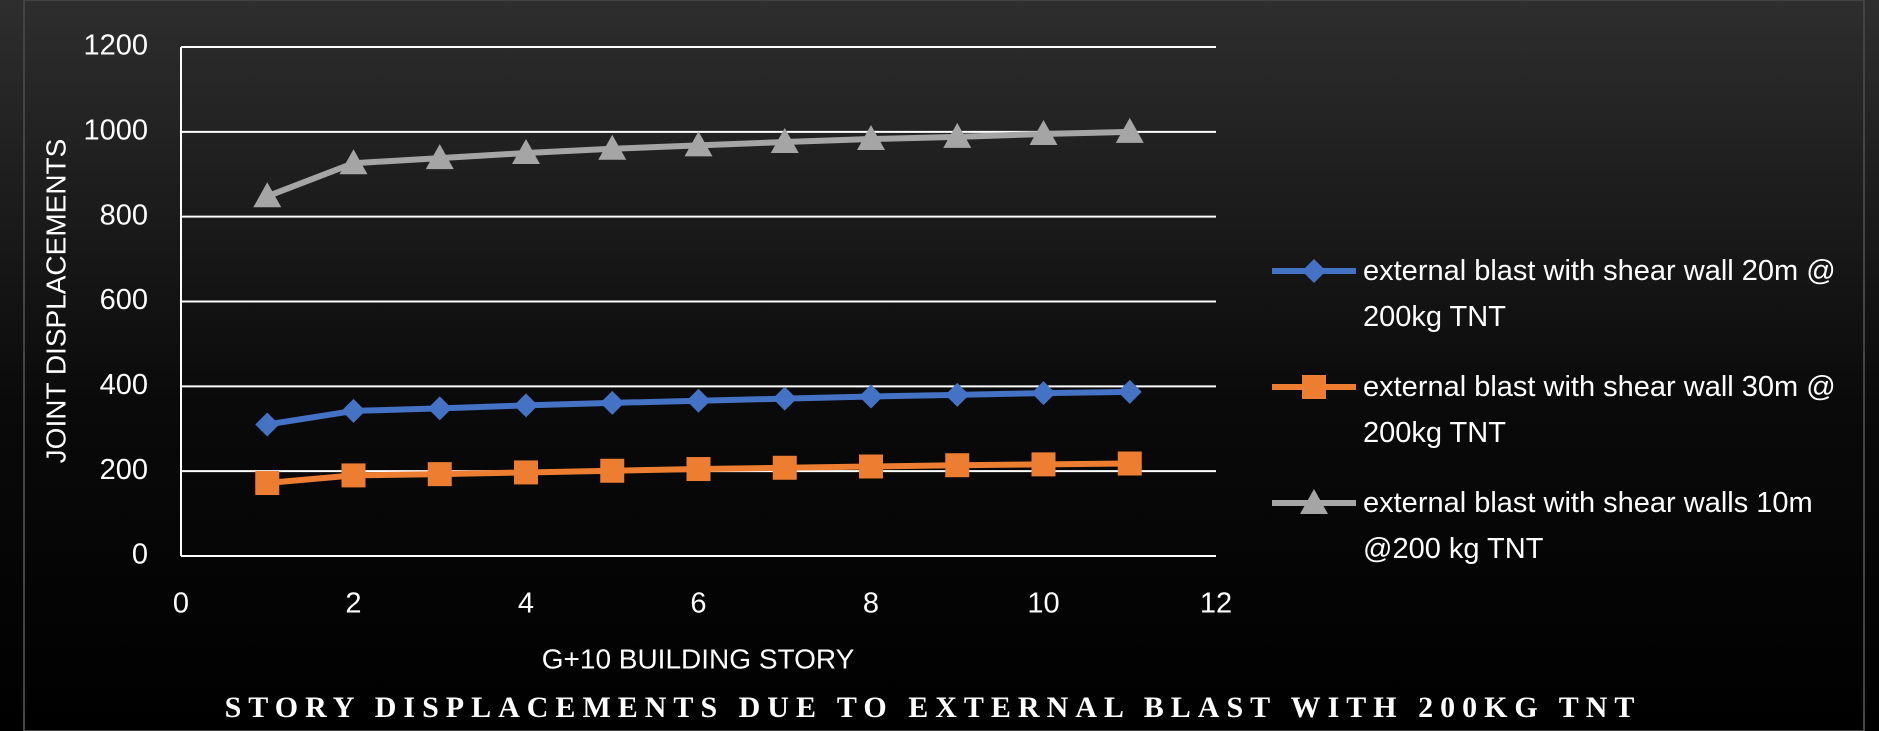 The image size is (1879, 731). What do you see at coordinates (698, 658) in the screenshot?
I see `x-axis-title: G+10 BUILDING STORY` at bounding box center [698, 658].